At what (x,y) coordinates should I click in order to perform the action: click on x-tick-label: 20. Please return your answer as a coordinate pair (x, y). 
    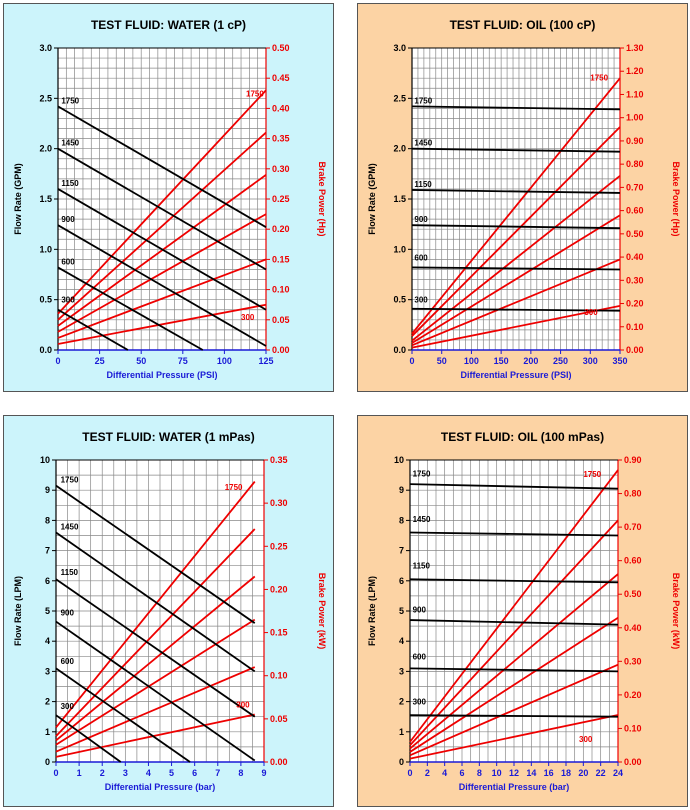
    Looking at the image, I should click on (583, 773).